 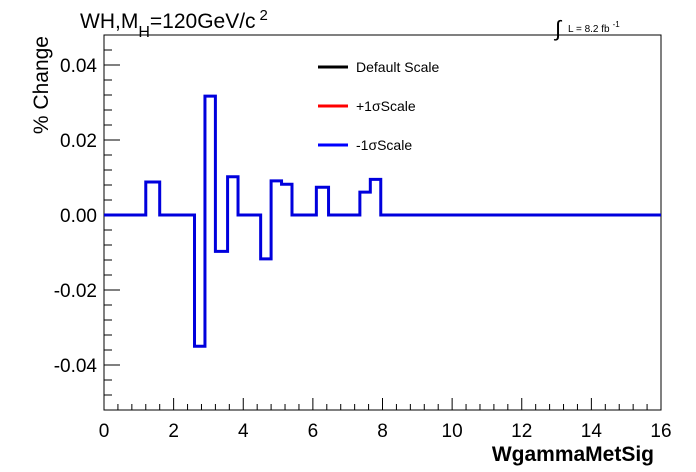 I want to click on x-tick-label: 10, so click(x=452, y=431).